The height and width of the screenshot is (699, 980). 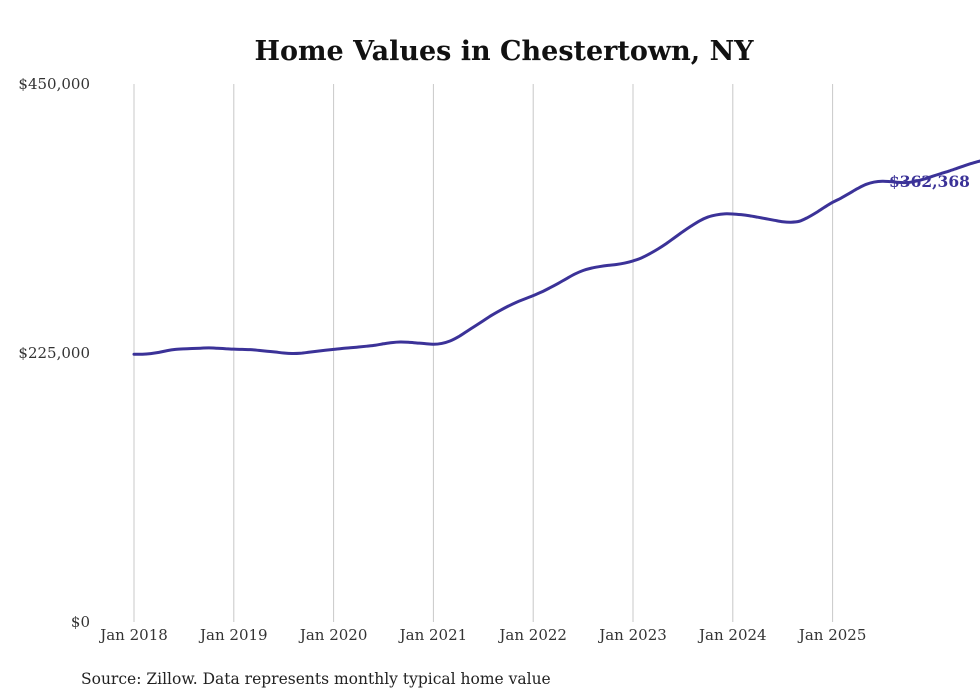 I want to click on y-tick-label: $450,000, so click(x=54, y=84).